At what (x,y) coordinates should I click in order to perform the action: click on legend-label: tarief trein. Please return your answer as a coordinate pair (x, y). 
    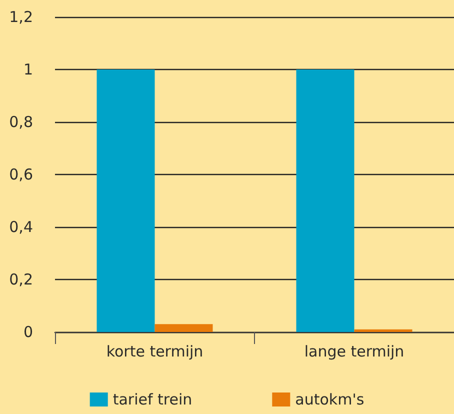
    Looking at the image, I should click on (152, 399).